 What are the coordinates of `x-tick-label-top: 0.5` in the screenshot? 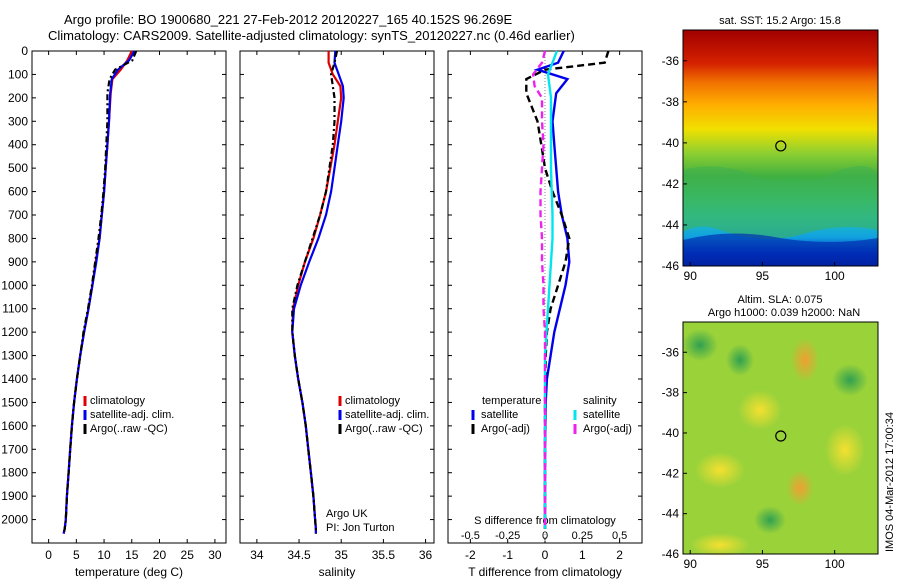 It's located at (619, 536).